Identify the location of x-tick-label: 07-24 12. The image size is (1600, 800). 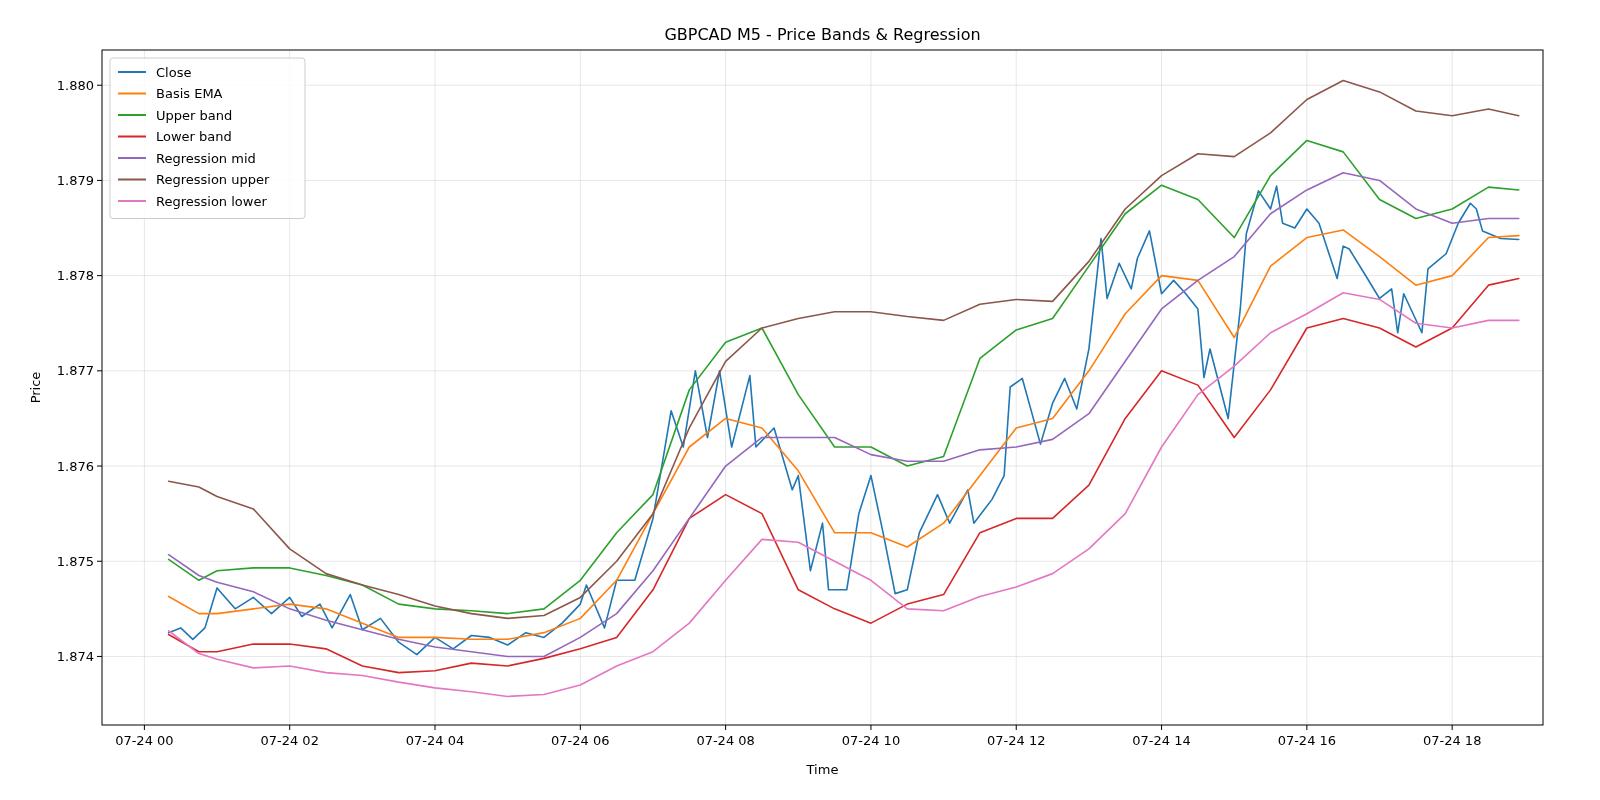
(1016, 740).